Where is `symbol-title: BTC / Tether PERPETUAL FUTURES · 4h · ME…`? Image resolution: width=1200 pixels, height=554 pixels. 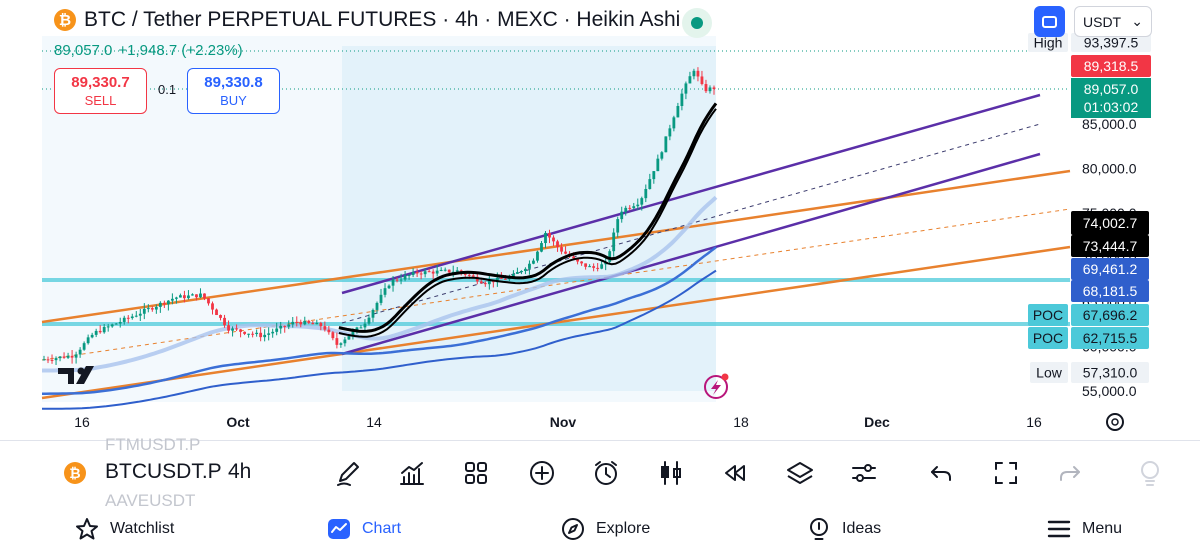
symbol-title: BTC / Tether PERPETUAL FUTURES · 4h · ME… is located at coordinates (382, 19).